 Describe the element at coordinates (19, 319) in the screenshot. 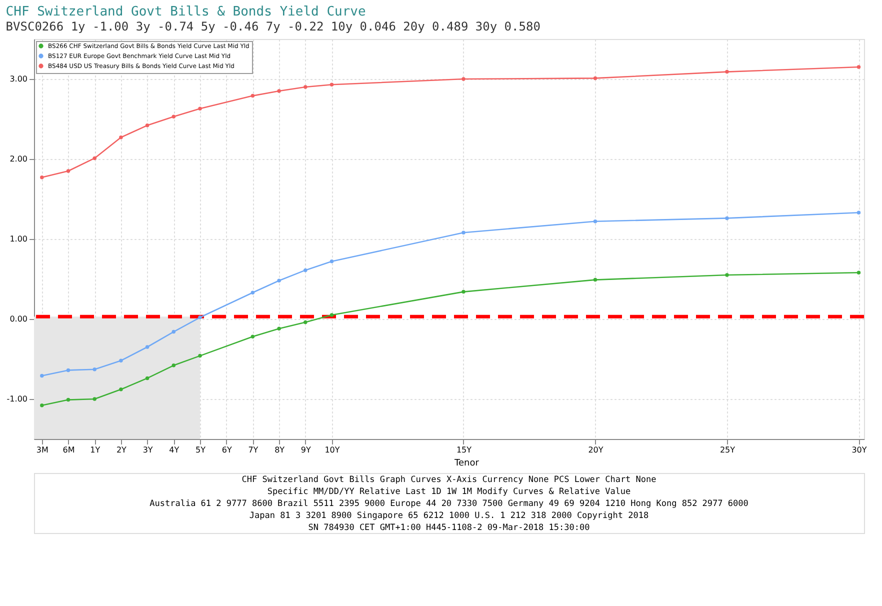

I see `y-tick-label: 0.00` at that location.